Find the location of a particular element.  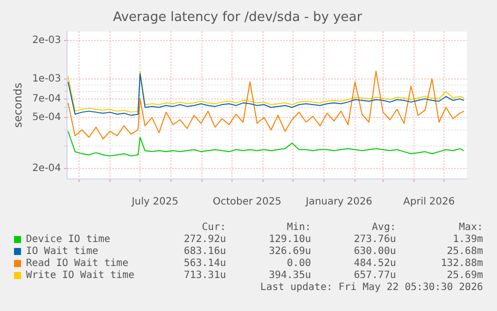

y-tick-label: 2e-03 is located at coordinates (47, 40).